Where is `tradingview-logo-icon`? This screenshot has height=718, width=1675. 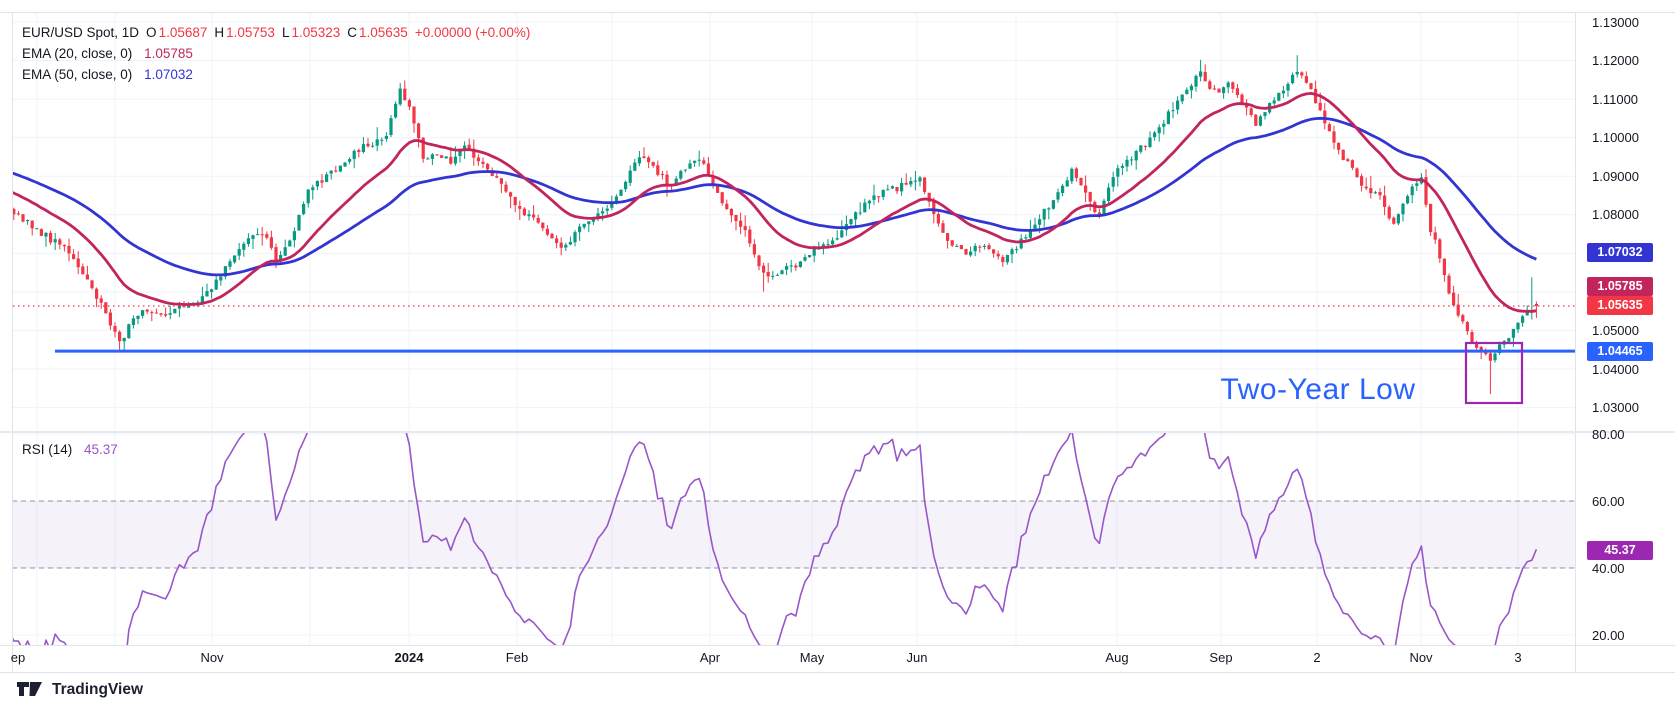 tradingview-logo-icon is located at coordinates (30, 690).